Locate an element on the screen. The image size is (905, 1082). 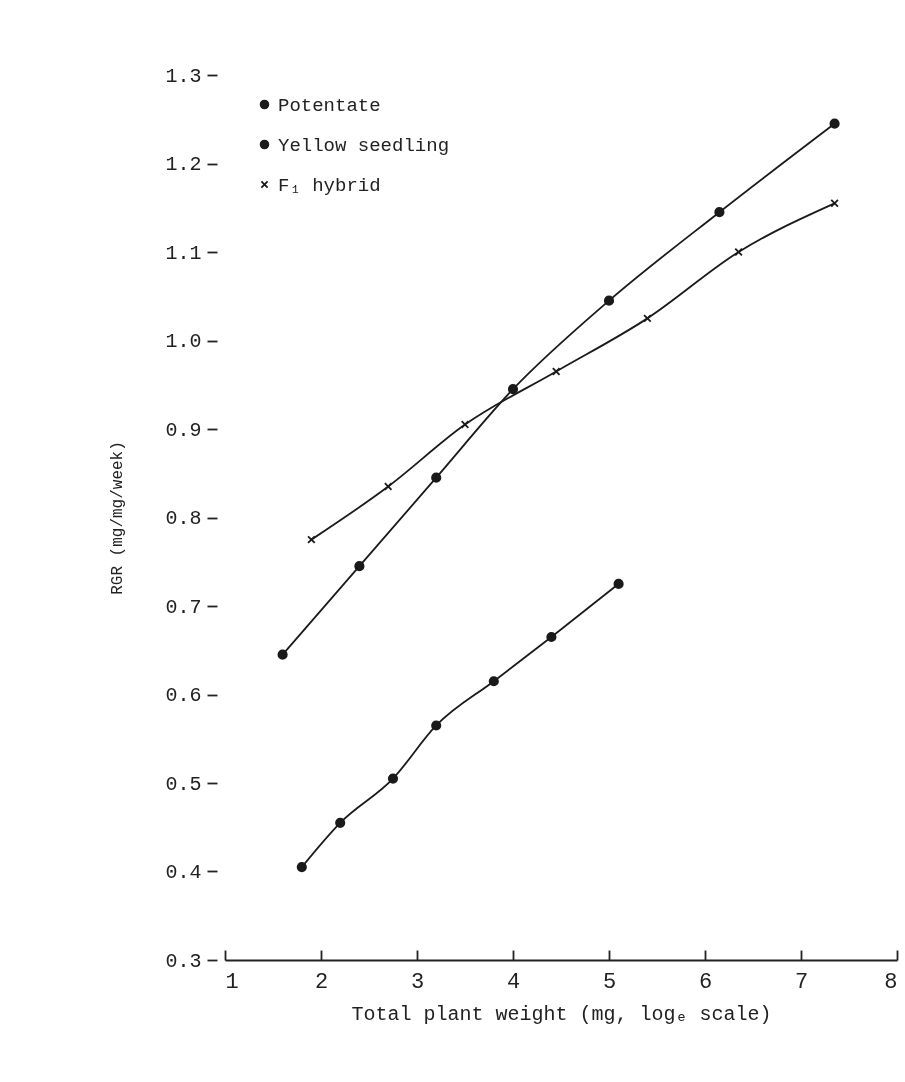
y-tick-label: 0.3 is located at coordinates (183, 961).